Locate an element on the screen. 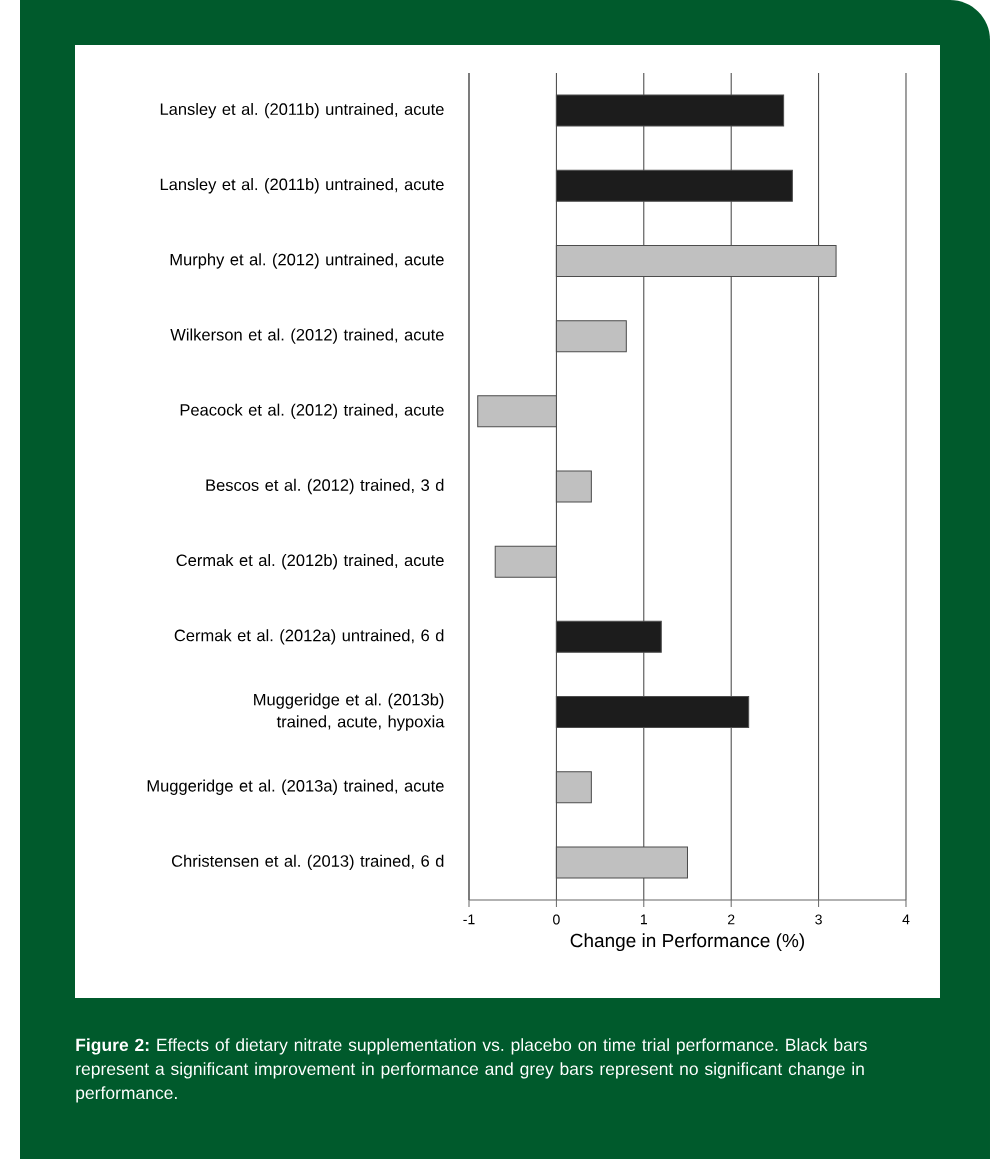 The image size is (990, 1159). y-tick-label: Peacock et al. (2012) trained, acute is located at coordinates (312, 411).